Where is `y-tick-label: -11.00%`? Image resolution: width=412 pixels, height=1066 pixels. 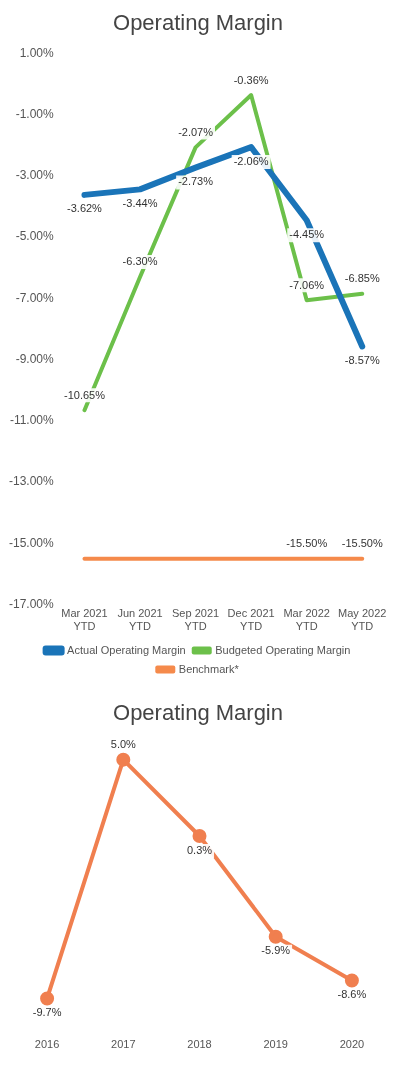
y-tick-label: -11.00% is located at coordinates (32, 420).